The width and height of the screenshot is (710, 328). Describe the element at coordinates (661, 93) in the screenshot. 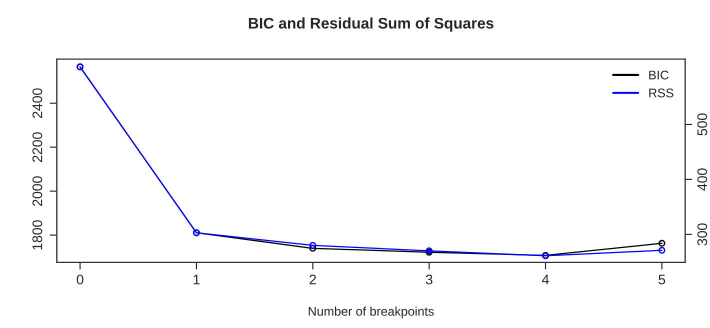

I see `legend-label: RSS` at that location.